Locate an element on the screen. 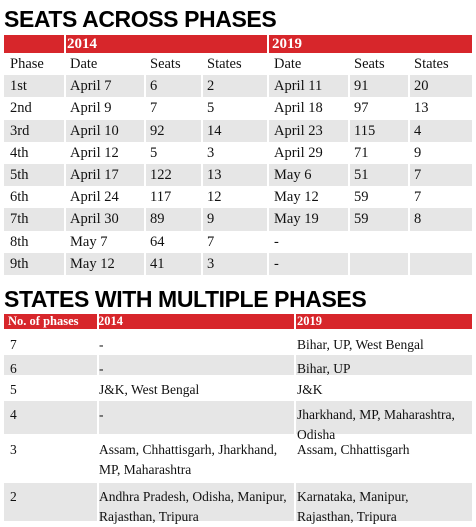  cell-seats-2019: 71 is located at coordinates (361, 152).